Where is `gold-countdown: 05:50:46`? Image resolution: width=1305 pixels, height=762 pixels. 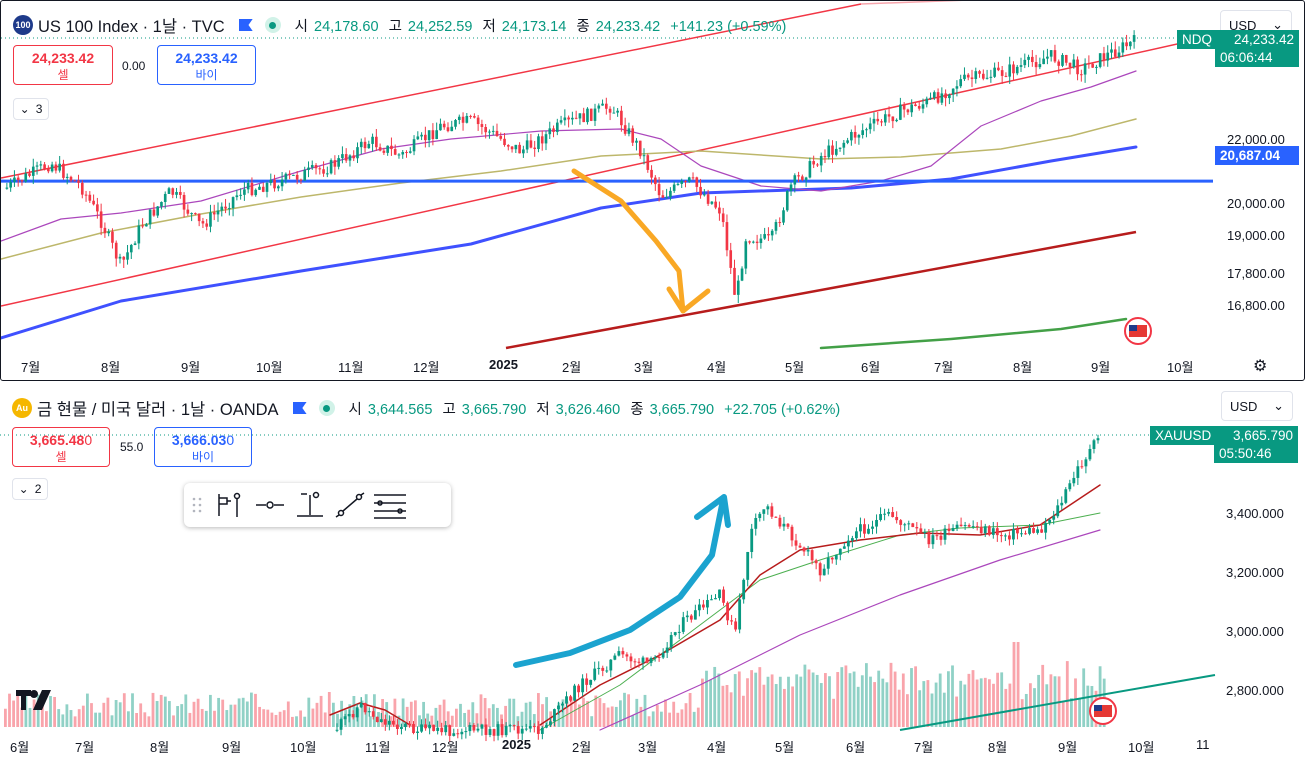 gold-countdown: 05:50:46 is located at coordinates (1256, 453).